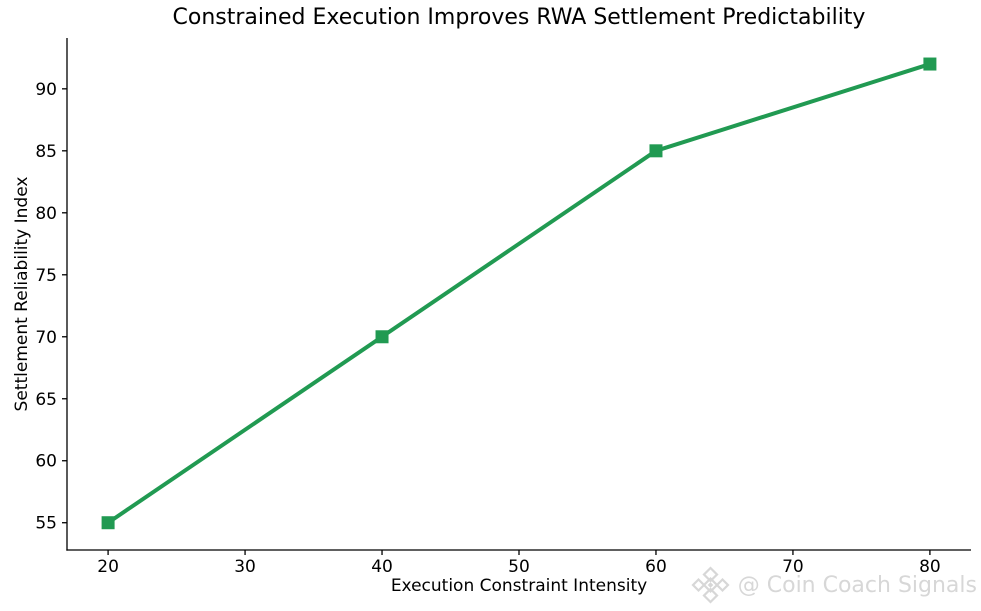 Image resolution: width=981 pixels, height=611 pixels. Describe the element at coordinates (46, 214) in the screenshot. I see `y-tick-label: 80` at that location.